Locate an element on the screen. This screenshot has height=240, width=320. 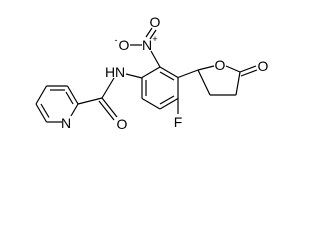
atom-label: F is located at coordinates (178, 122).